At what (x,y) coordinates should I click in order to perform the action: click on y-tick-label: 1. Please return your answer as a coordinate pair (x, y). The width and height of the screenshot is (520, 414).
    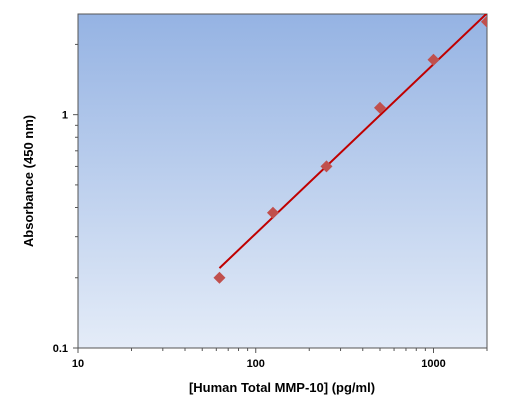
    Looking at the image, I should click on (65, 116).